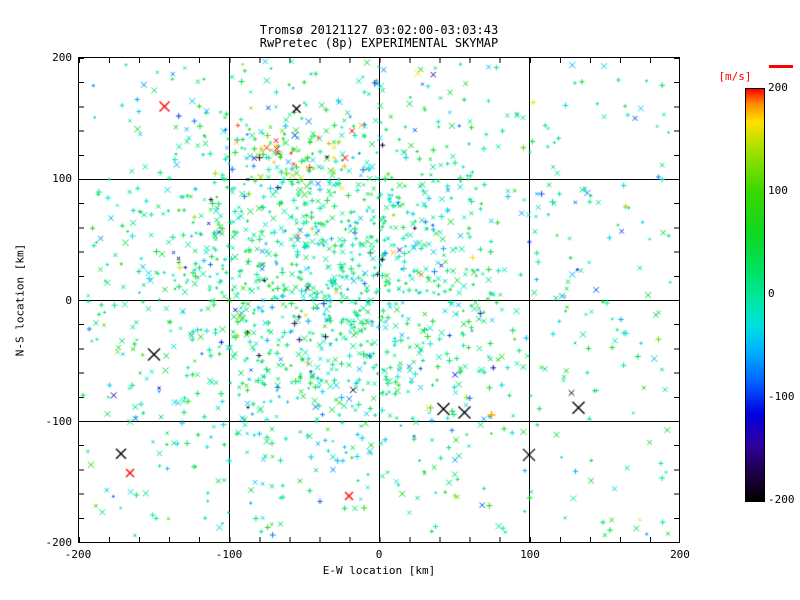 The image size is (800, 600). I want to click on y-tick-label: -100, so click(59, 421).